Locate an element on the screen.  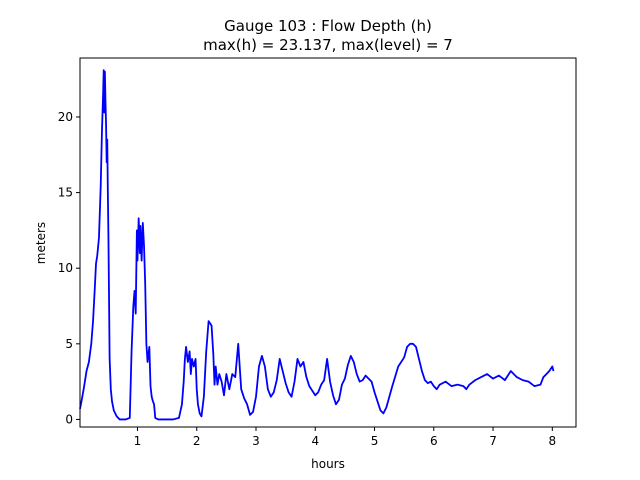
x-tick-label: 3 is located at coordinates (256, 441).